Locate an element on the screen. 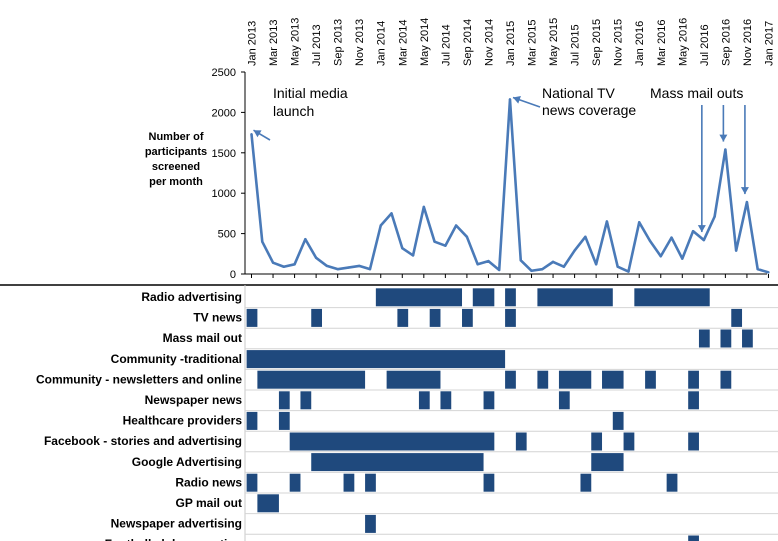  activity-row-label: Facebook - stories and advertising is located at coordinates (143, 441).